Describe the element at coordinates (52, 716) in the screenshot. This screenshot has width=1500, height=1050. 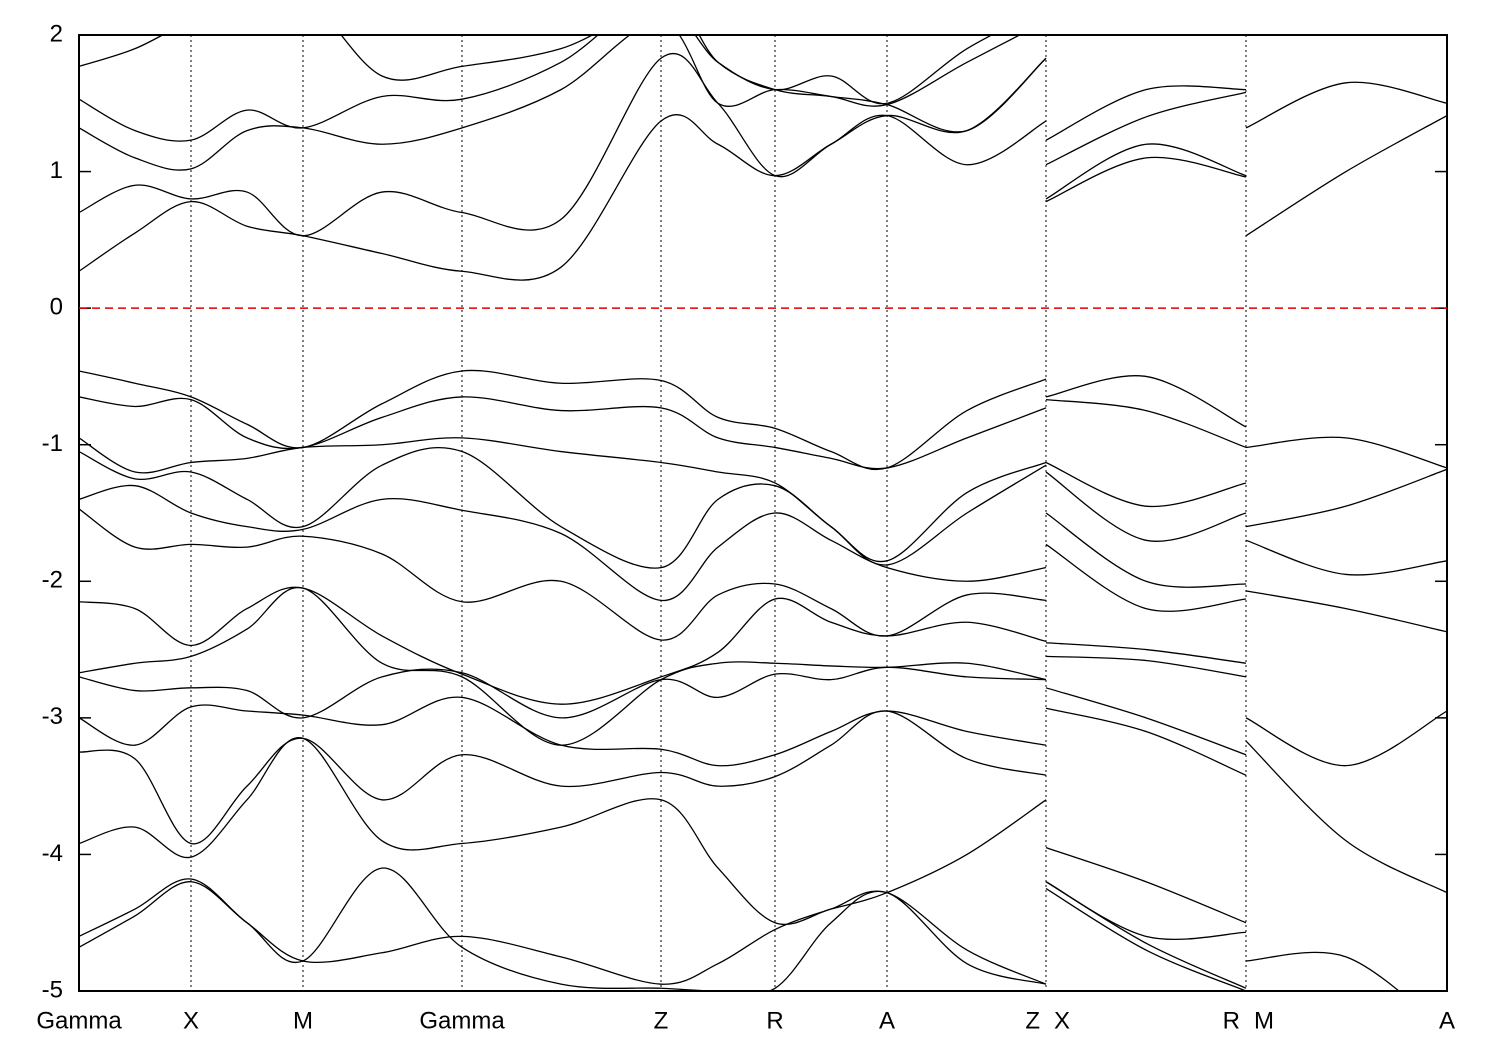
I see `y-tick-label: -3` at that location.